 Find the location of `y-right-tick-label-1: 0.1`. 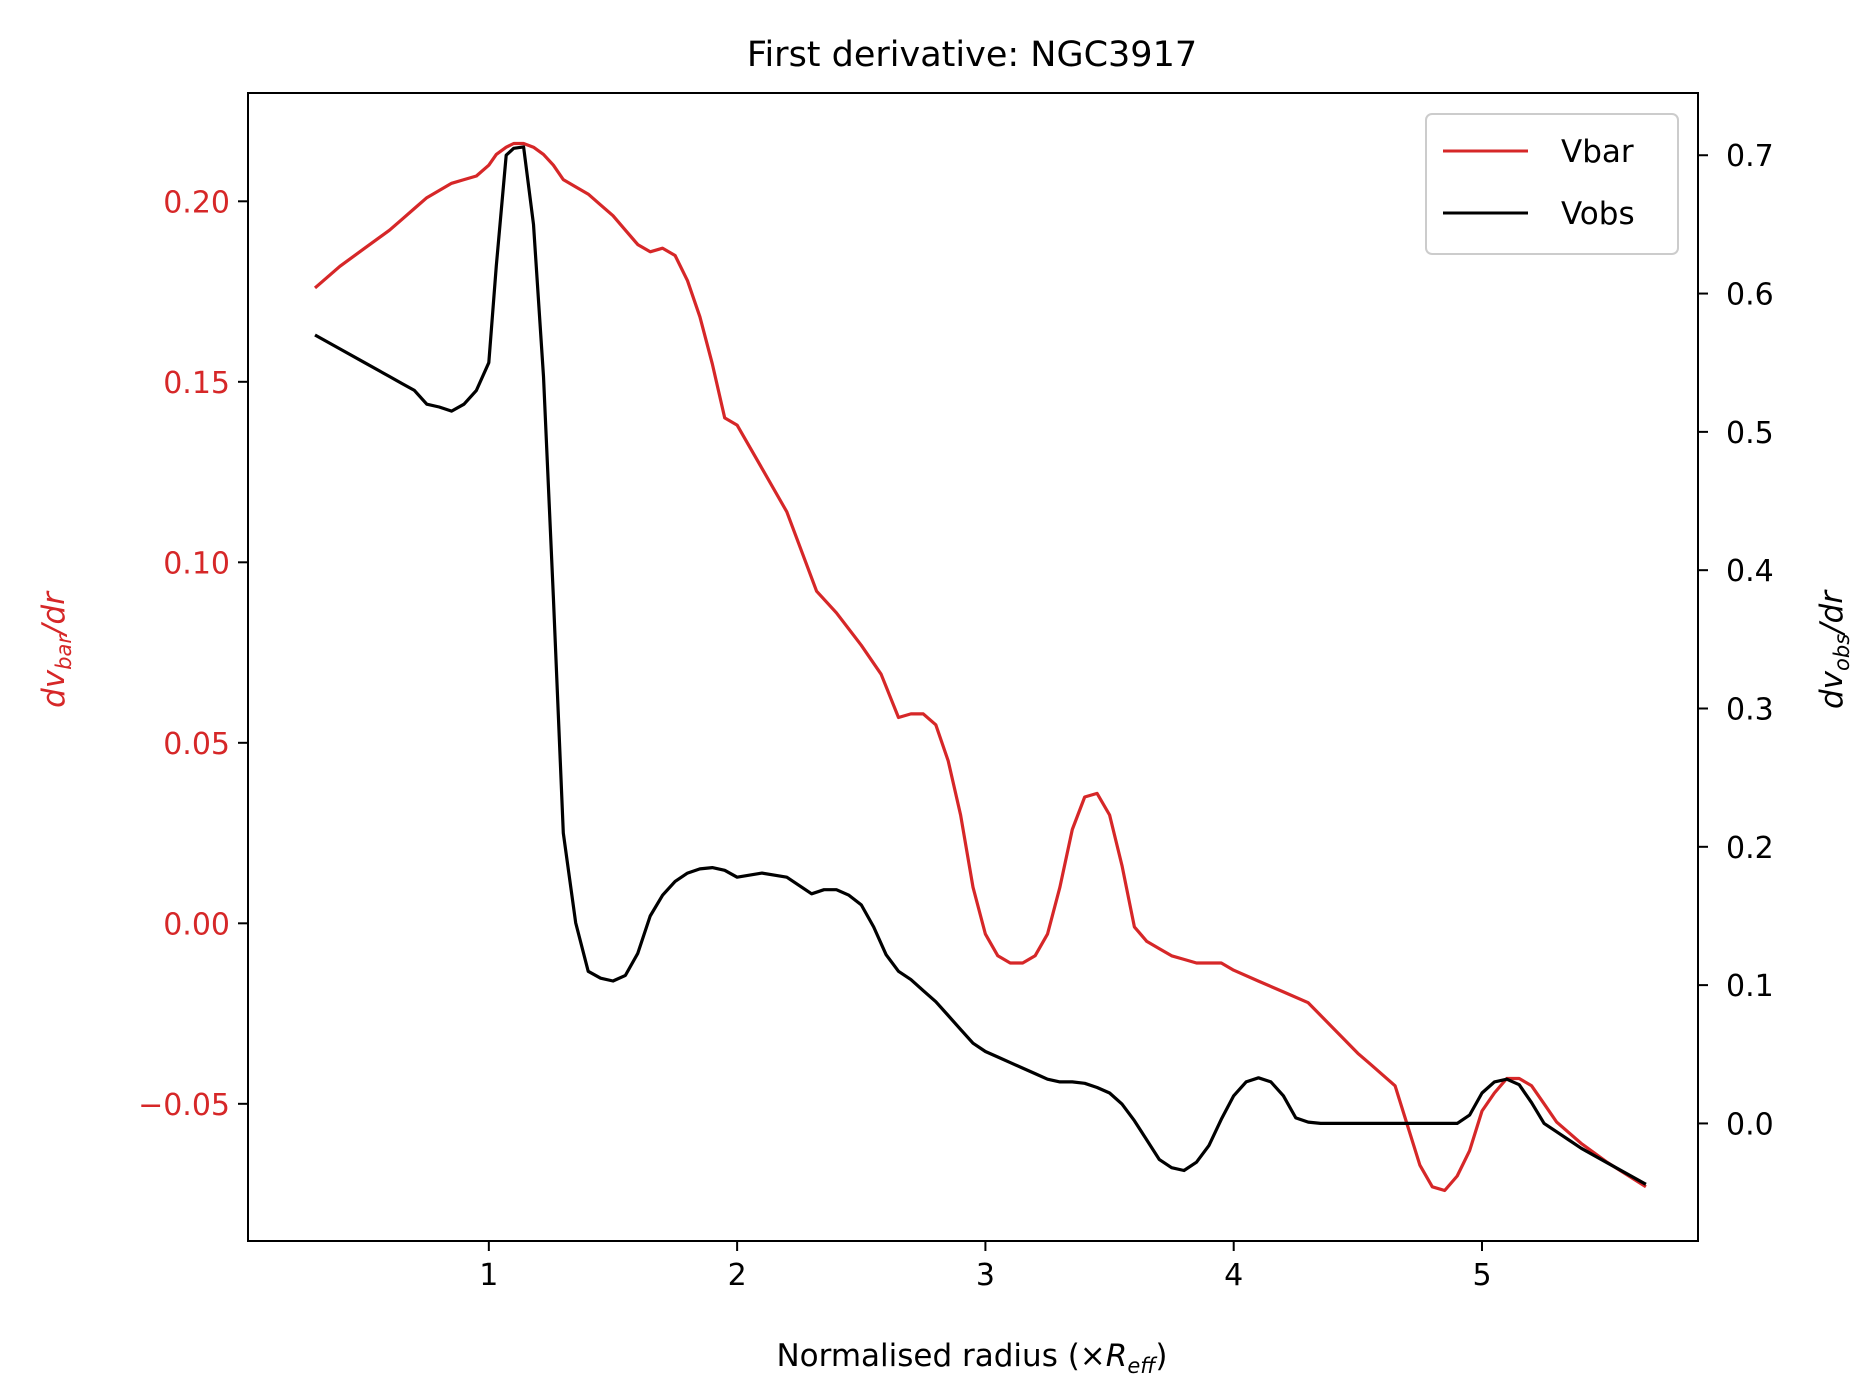

y-right-tick-label-1: 0.1 is located at coordinates (1750, 986).